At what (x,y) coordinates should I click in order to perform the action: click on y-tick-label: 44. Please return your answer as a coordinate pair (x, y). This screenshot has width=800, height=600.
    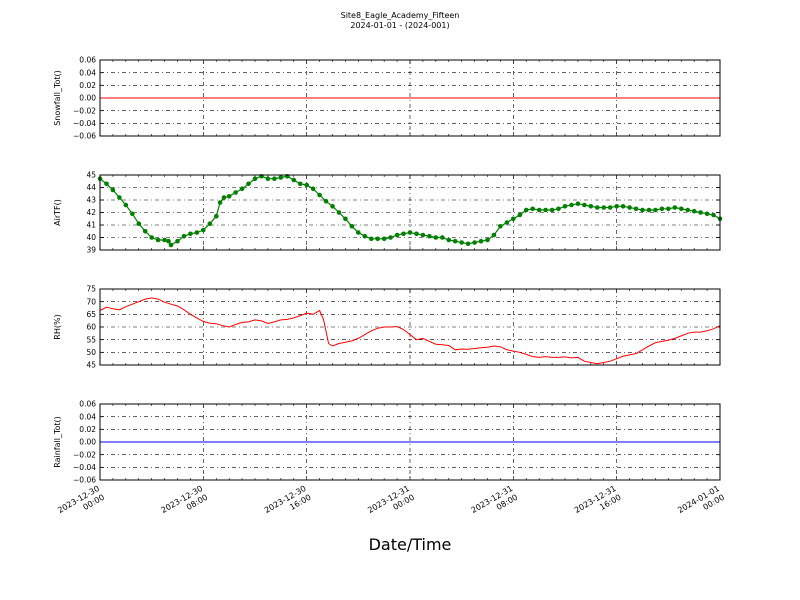
    Looking at the image, I should click on (91, 187).